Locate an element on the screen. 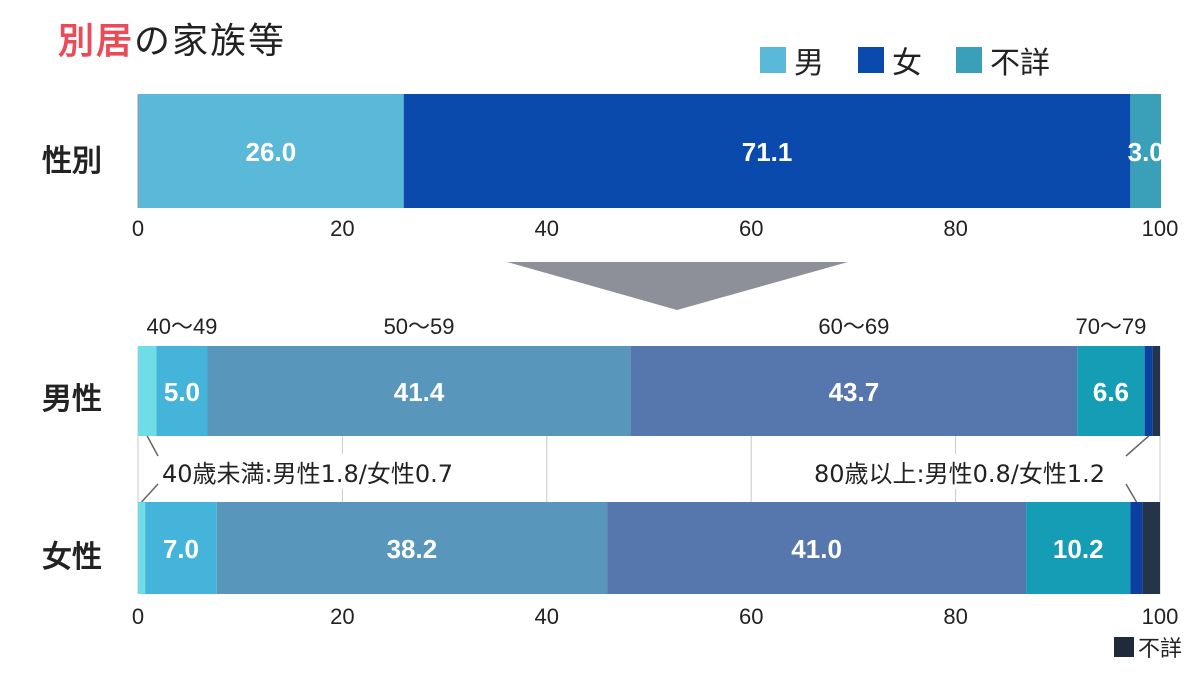  legend-swatch-unknown is located at coordinates (969, 60).